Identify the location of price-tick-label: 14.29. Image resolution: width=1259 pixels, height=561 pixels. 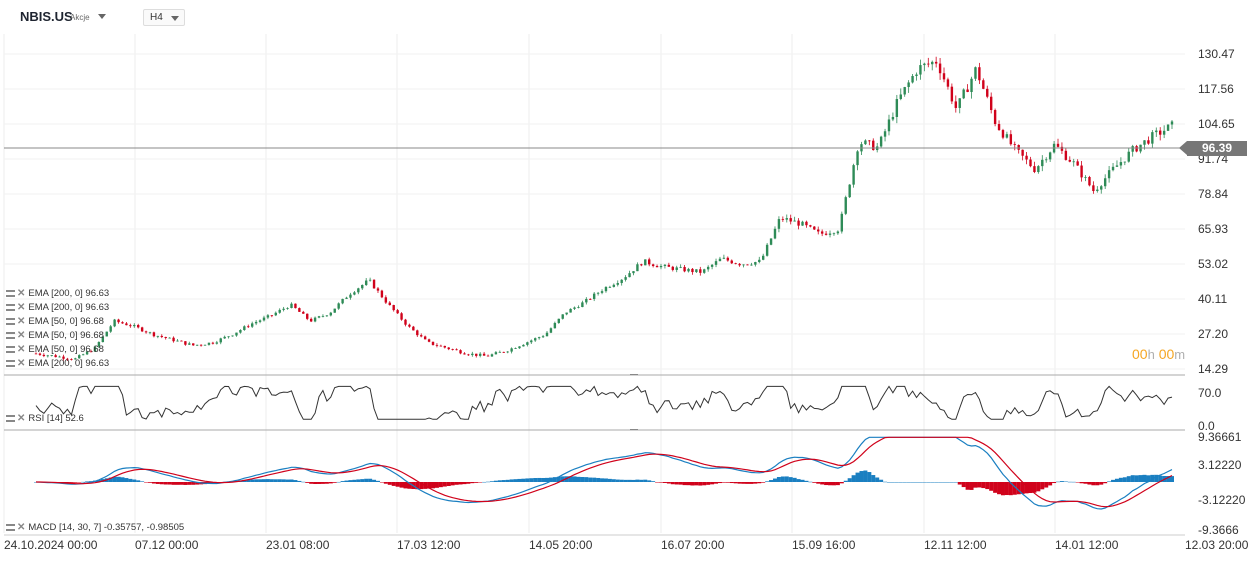
(1213, 369).